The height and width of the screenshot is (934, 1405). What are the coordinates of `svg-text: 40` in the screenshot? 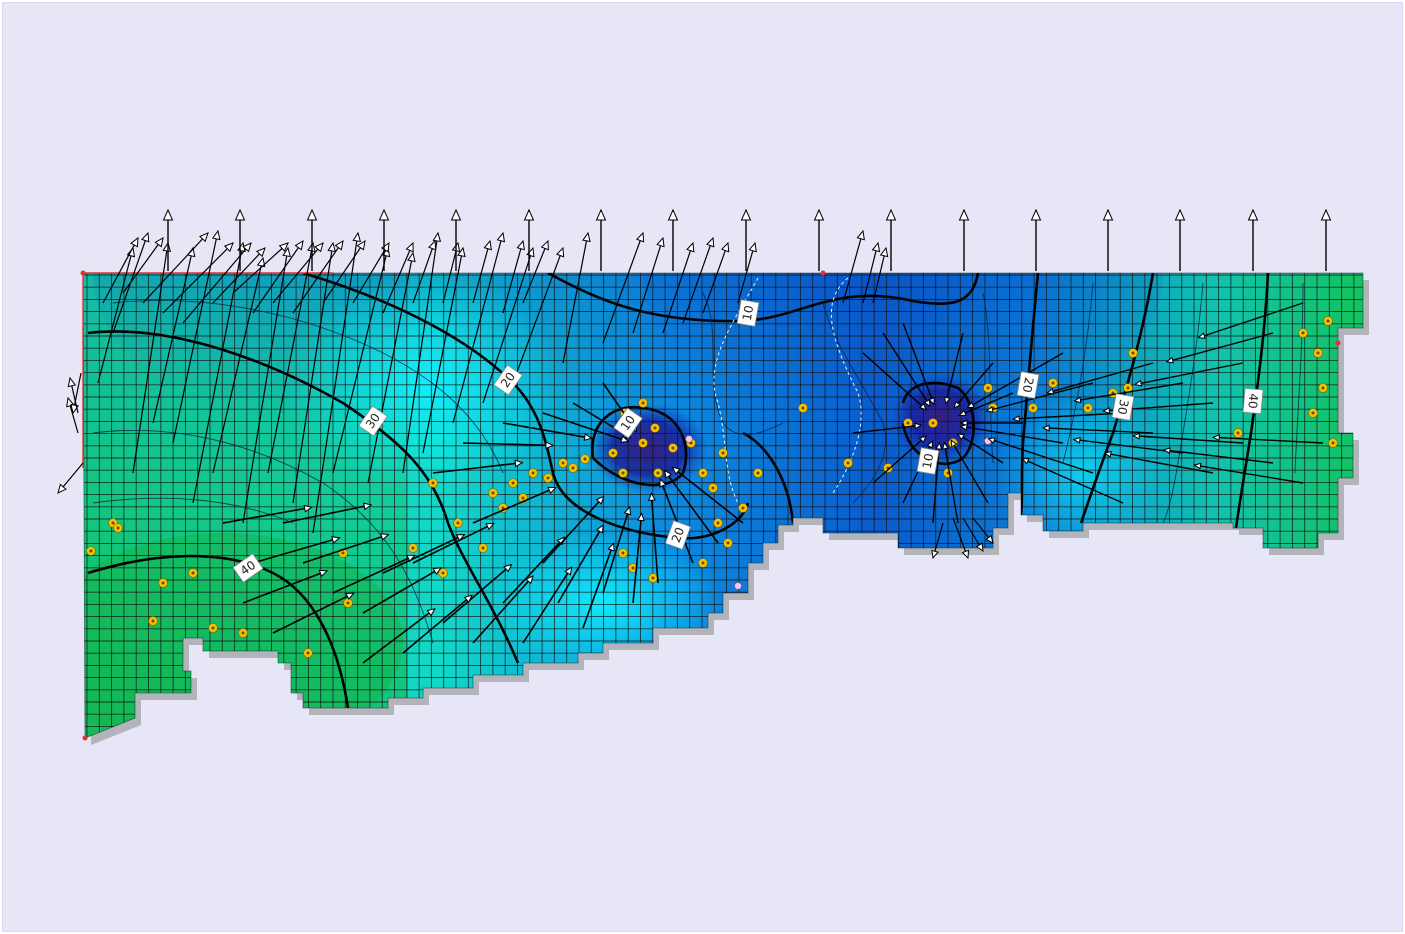 It's located at (1252, 401).